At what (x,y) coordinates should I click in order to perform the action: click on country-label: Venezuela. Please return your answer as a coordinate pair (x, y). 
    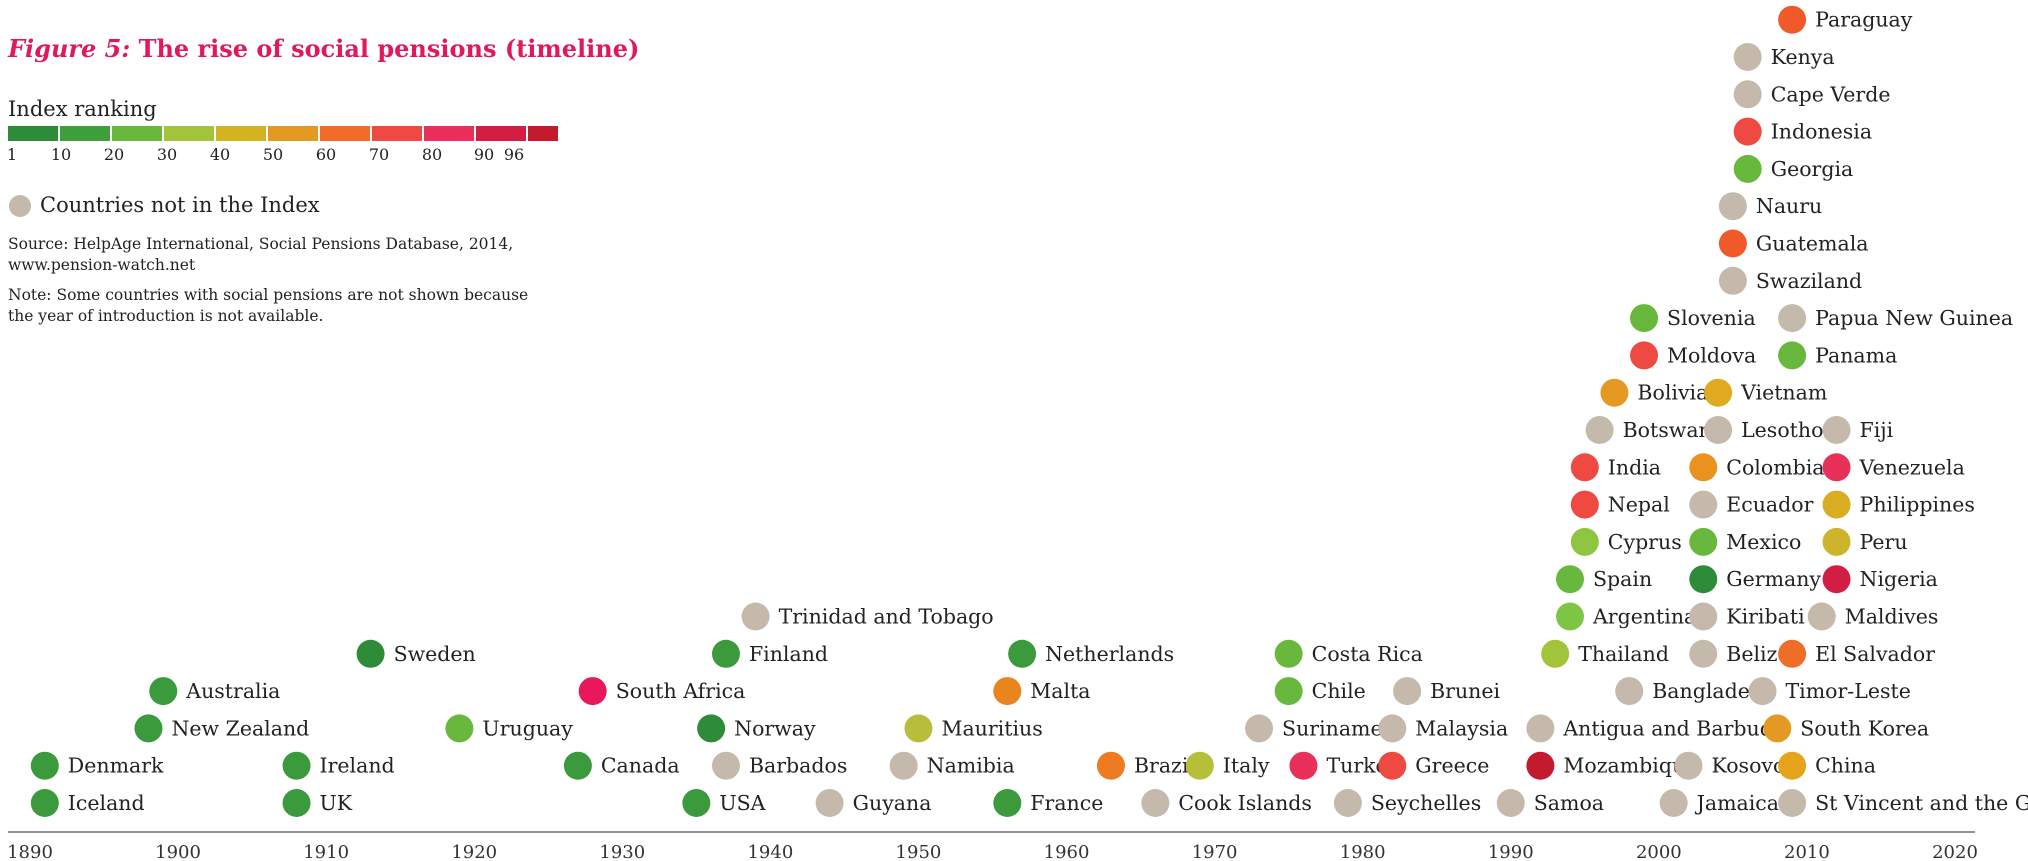
    Looking at the image, I should click on (1912, 467).